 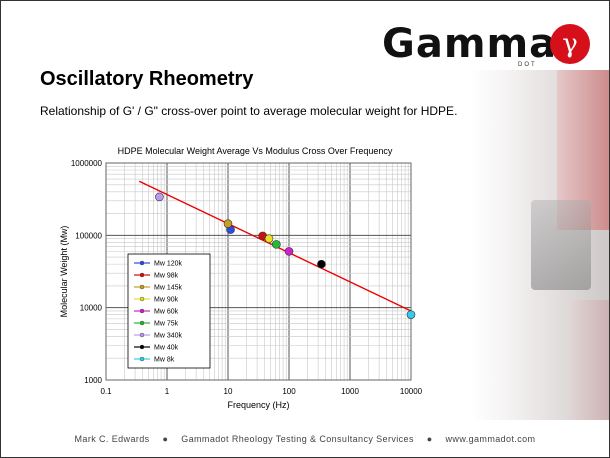 What do you see at coordinates (164, 360) in the screenshot?
I see `legend-entry: Mw 8k` at bounding box center [164, 360].